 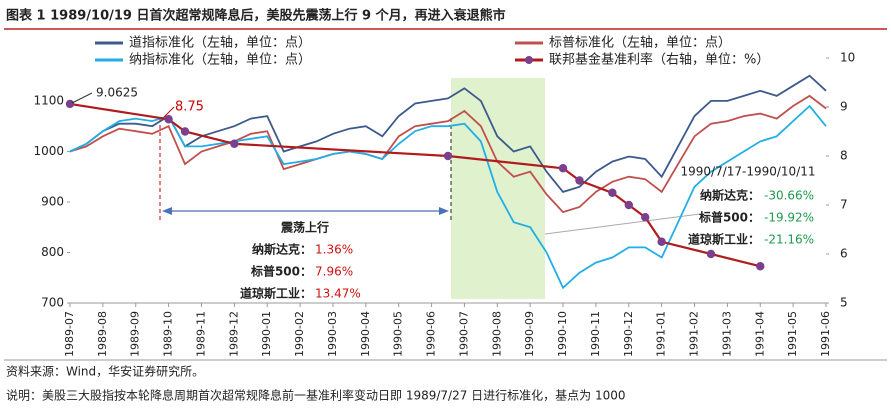 I want to click on annotation-value: -21.16%, so click(x=789, y=240).